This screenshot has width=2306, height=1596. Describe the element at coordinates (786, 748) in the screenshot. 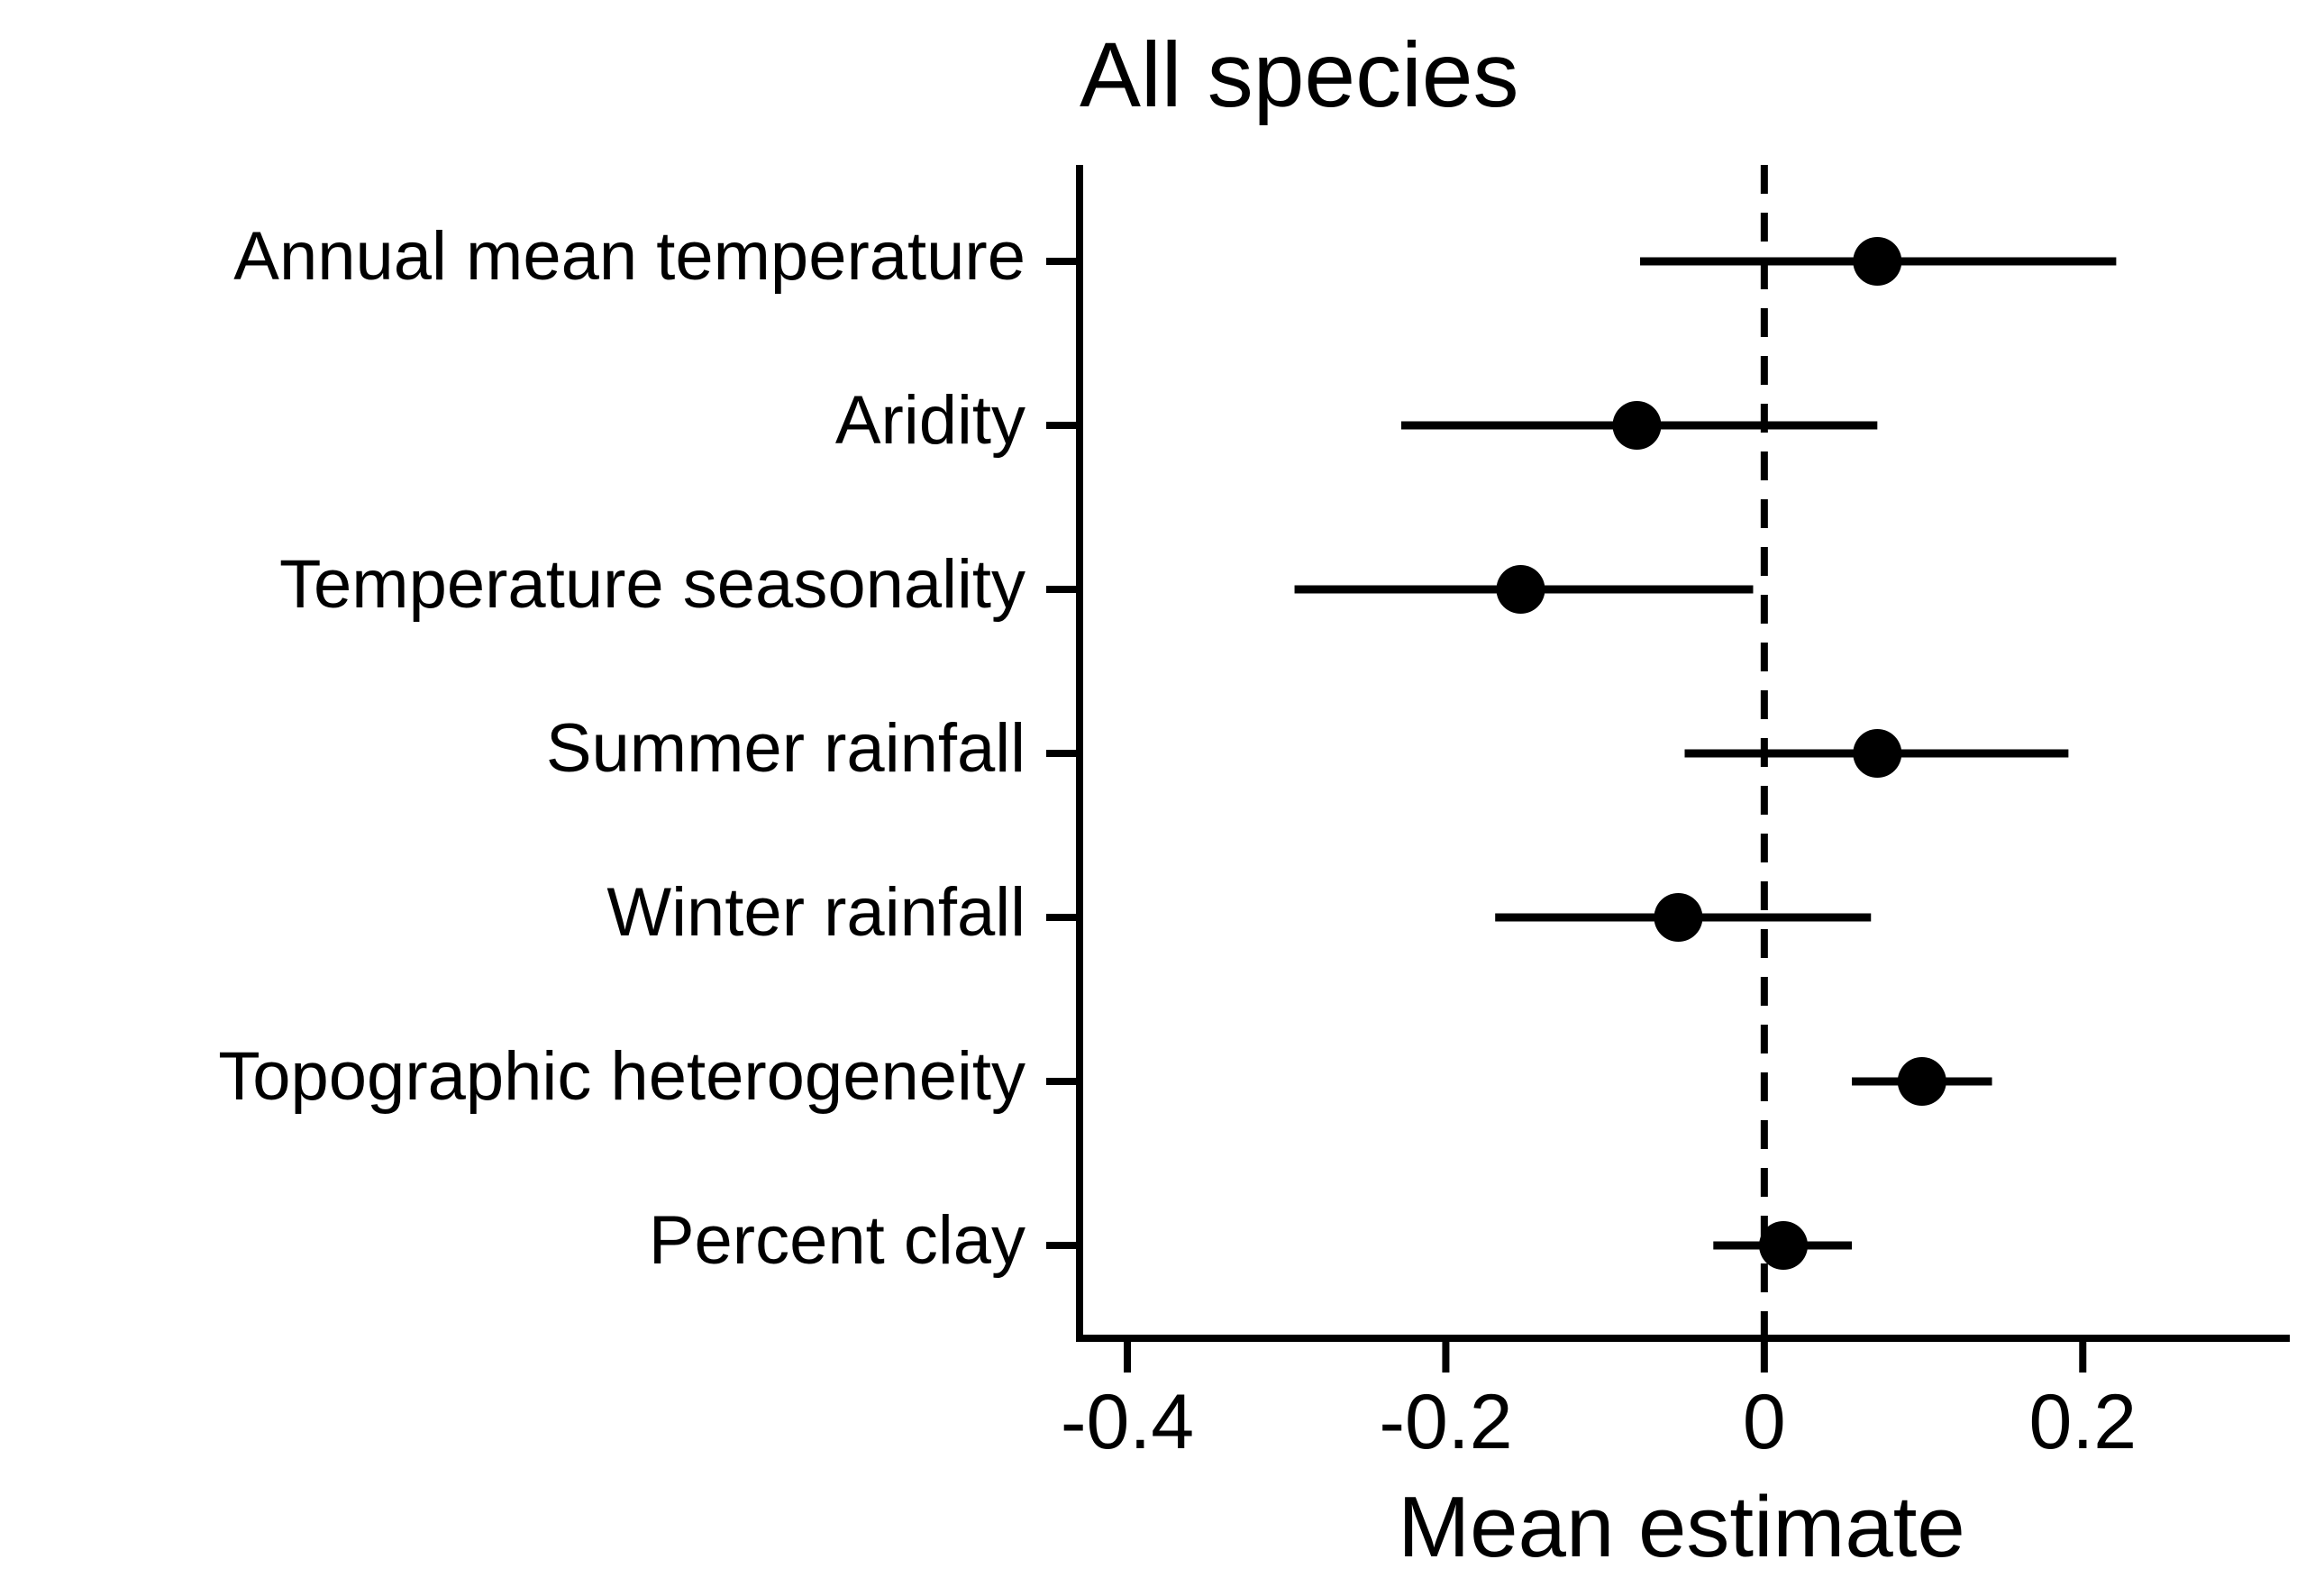

I see `y-tick-label: Summer rainfall` at that location.